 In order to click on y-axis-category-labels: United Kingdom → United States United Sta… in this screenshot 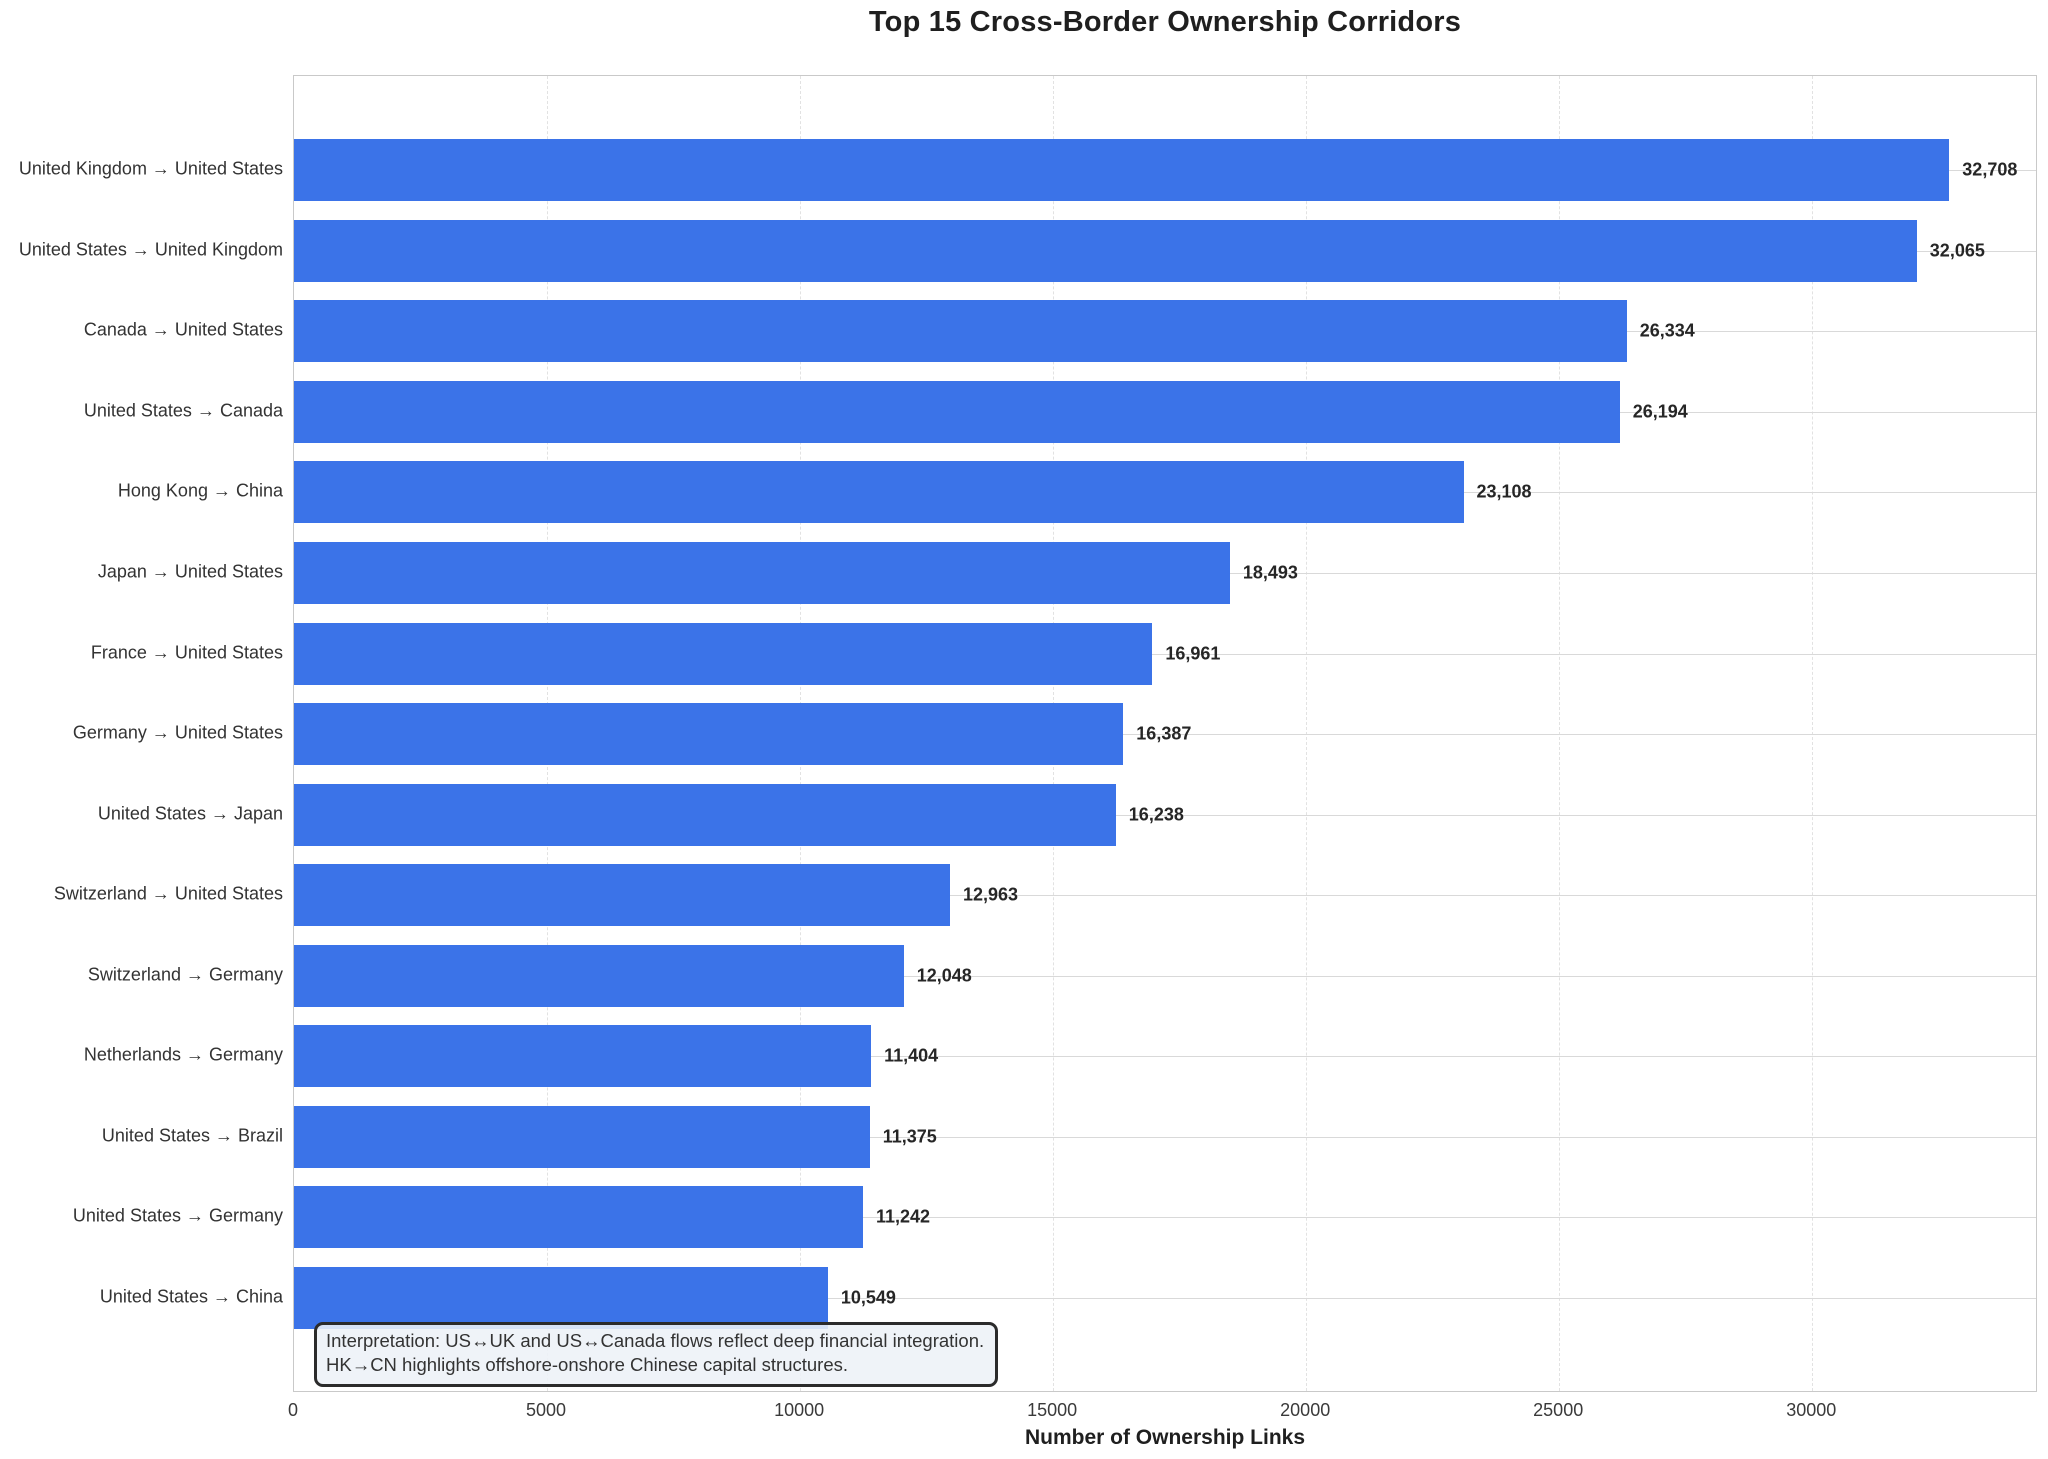, I will do `click(141, 733)`.